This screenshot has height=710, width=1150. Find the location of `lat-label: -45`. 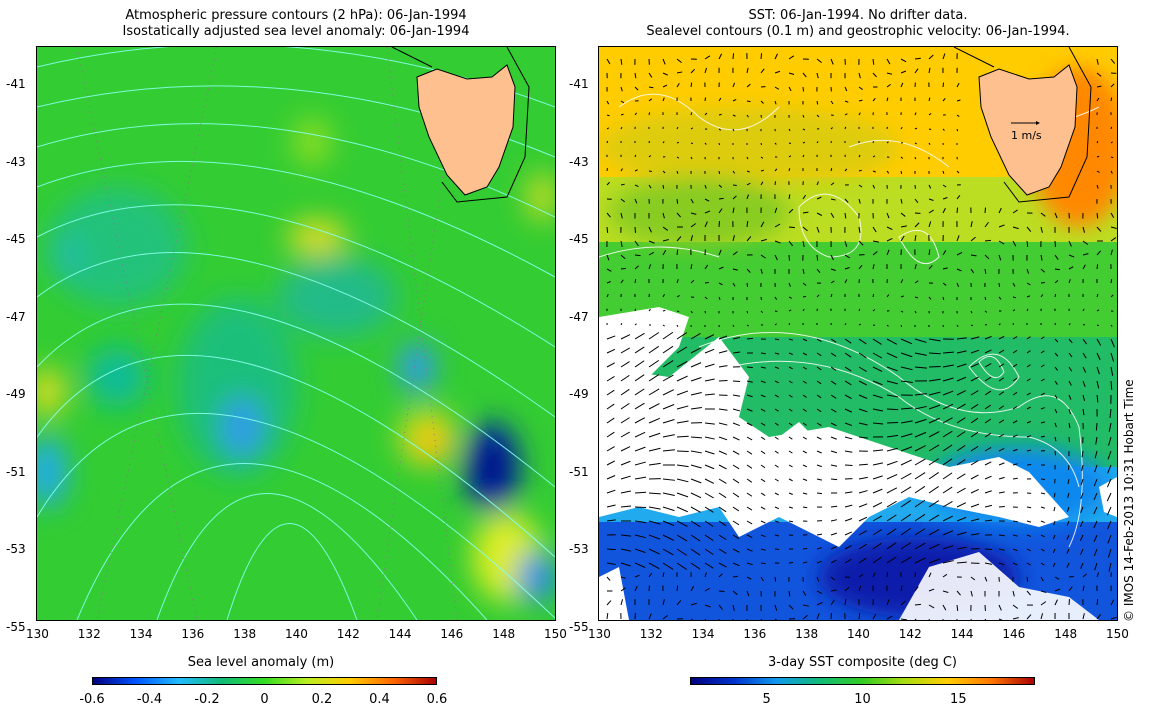

lat-label: -45 is located at coordinates (579, 239).